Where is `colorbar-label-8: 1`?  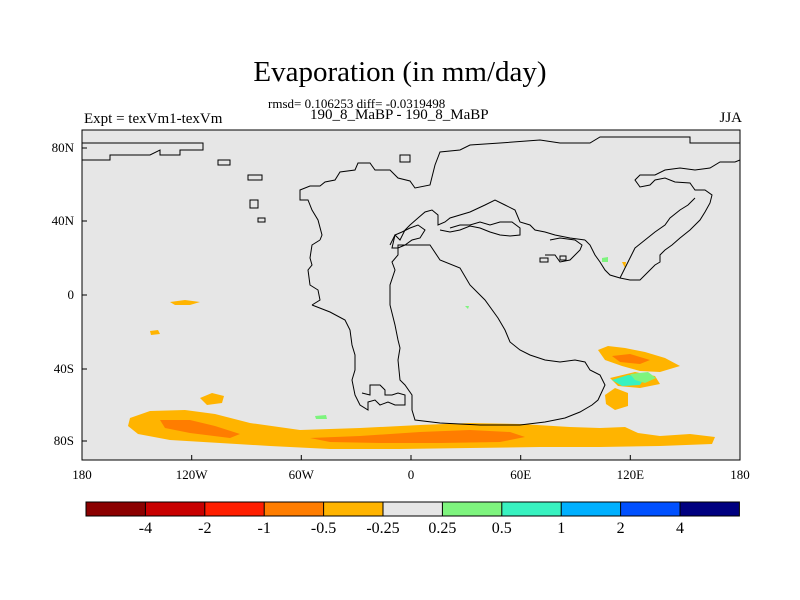 colorbar-label-8: 1 is located at coordinates (561, 528).